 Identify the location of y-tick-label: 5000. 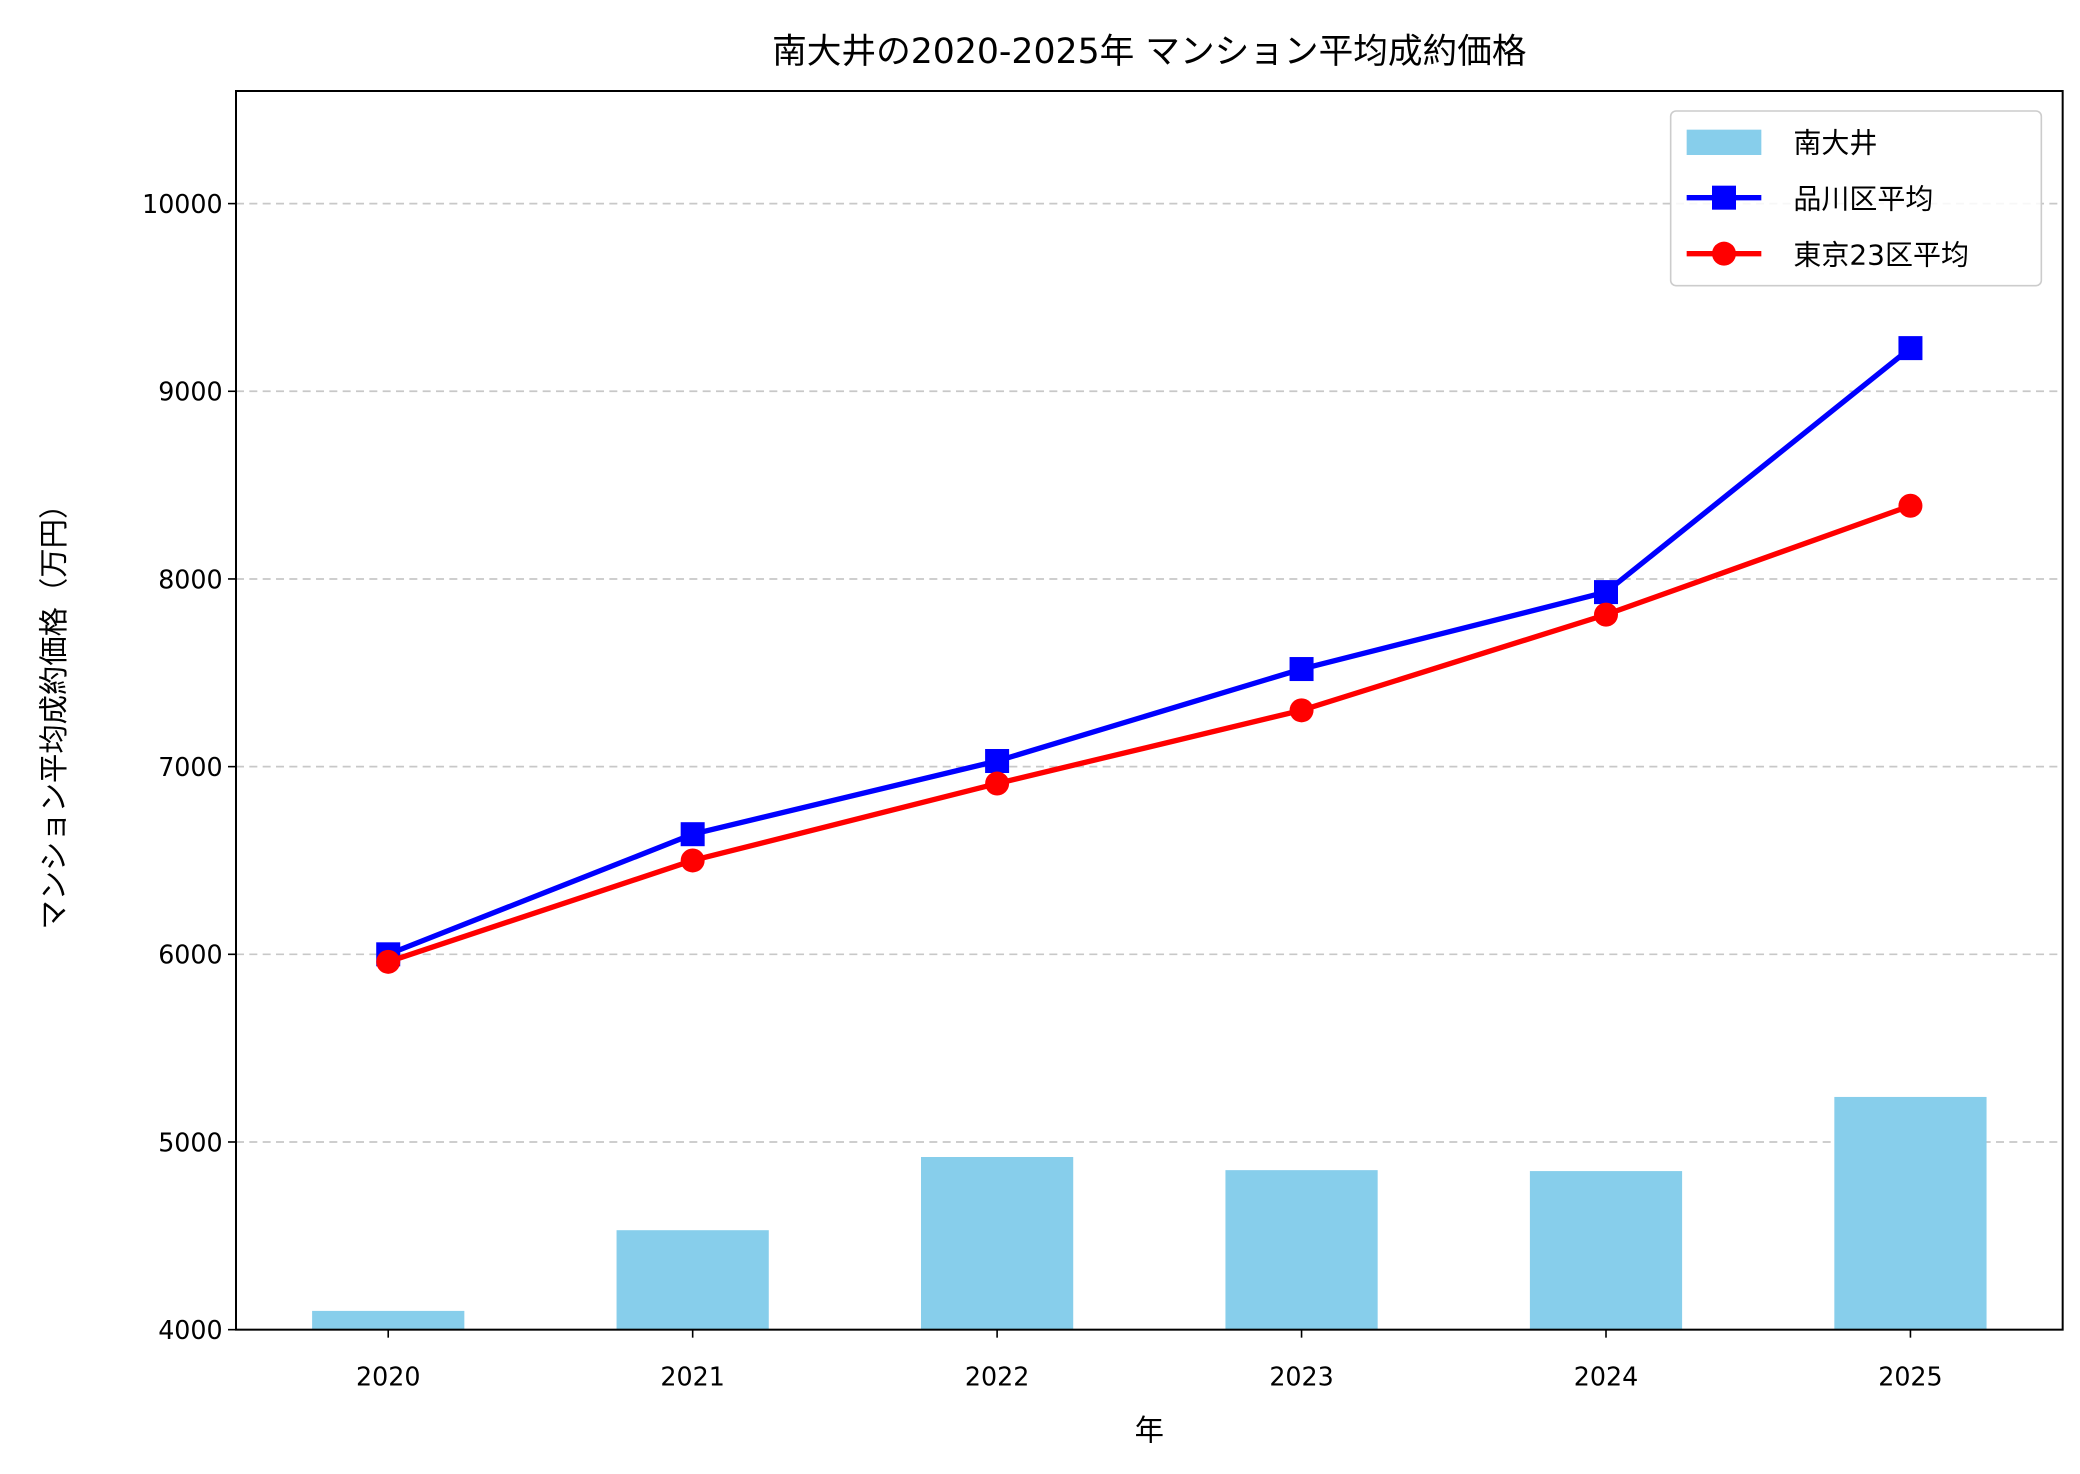
(190, 1142).